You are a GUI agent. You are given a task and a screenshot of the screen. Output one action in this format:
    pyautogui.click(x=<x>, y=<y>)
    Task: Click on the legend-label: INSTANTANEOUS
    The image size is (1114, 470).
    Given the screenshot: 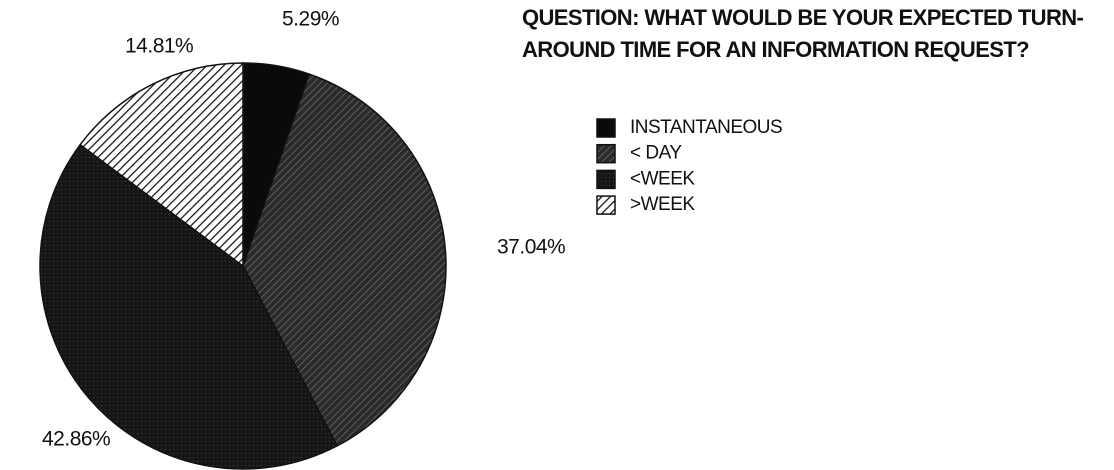 What is the action you would take?
    pyautogui.click(x=706, y=127)
    